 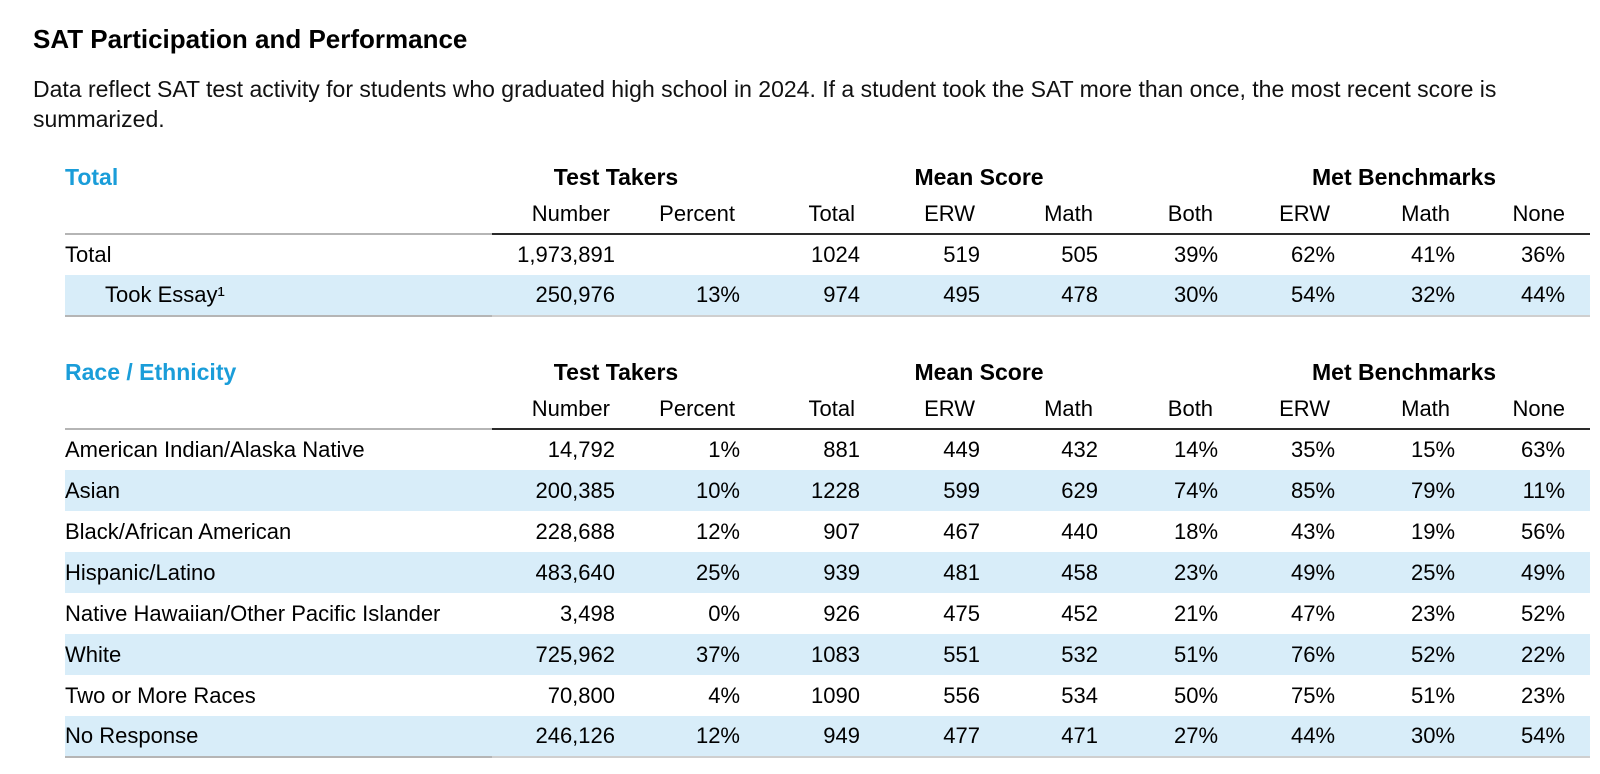 What do you see at coordinates (1079, 254) in the screenshot?
I see `cell-mean-math: 505` at bounding box center [1079, 254].